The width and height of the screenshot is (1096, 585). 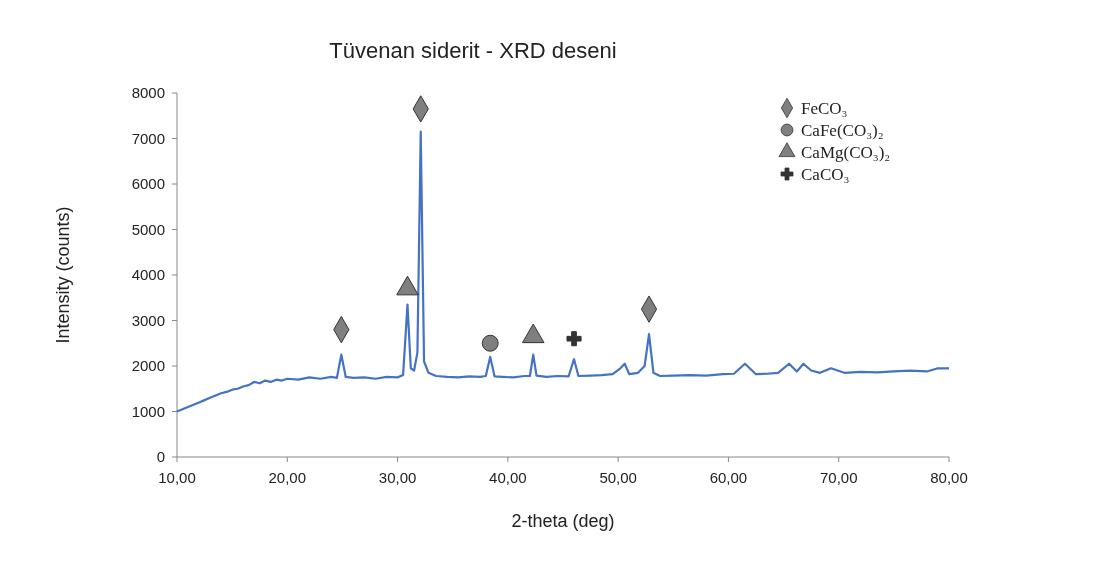 What do you see at coordinates (728, 477) in the screenshot?
I see `x-tick-label: 60,00` at bounding box center [728, 477].